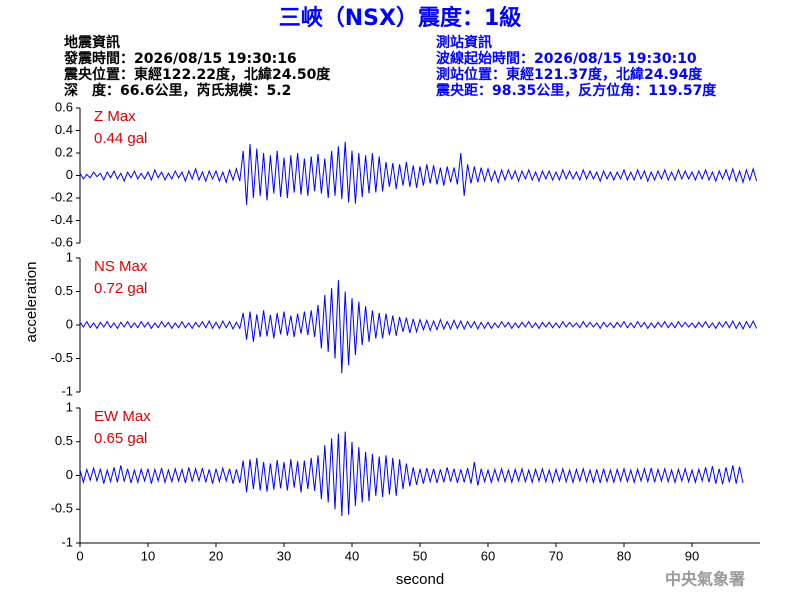  I want to click on x-axis-label: second, so click(420, 579).